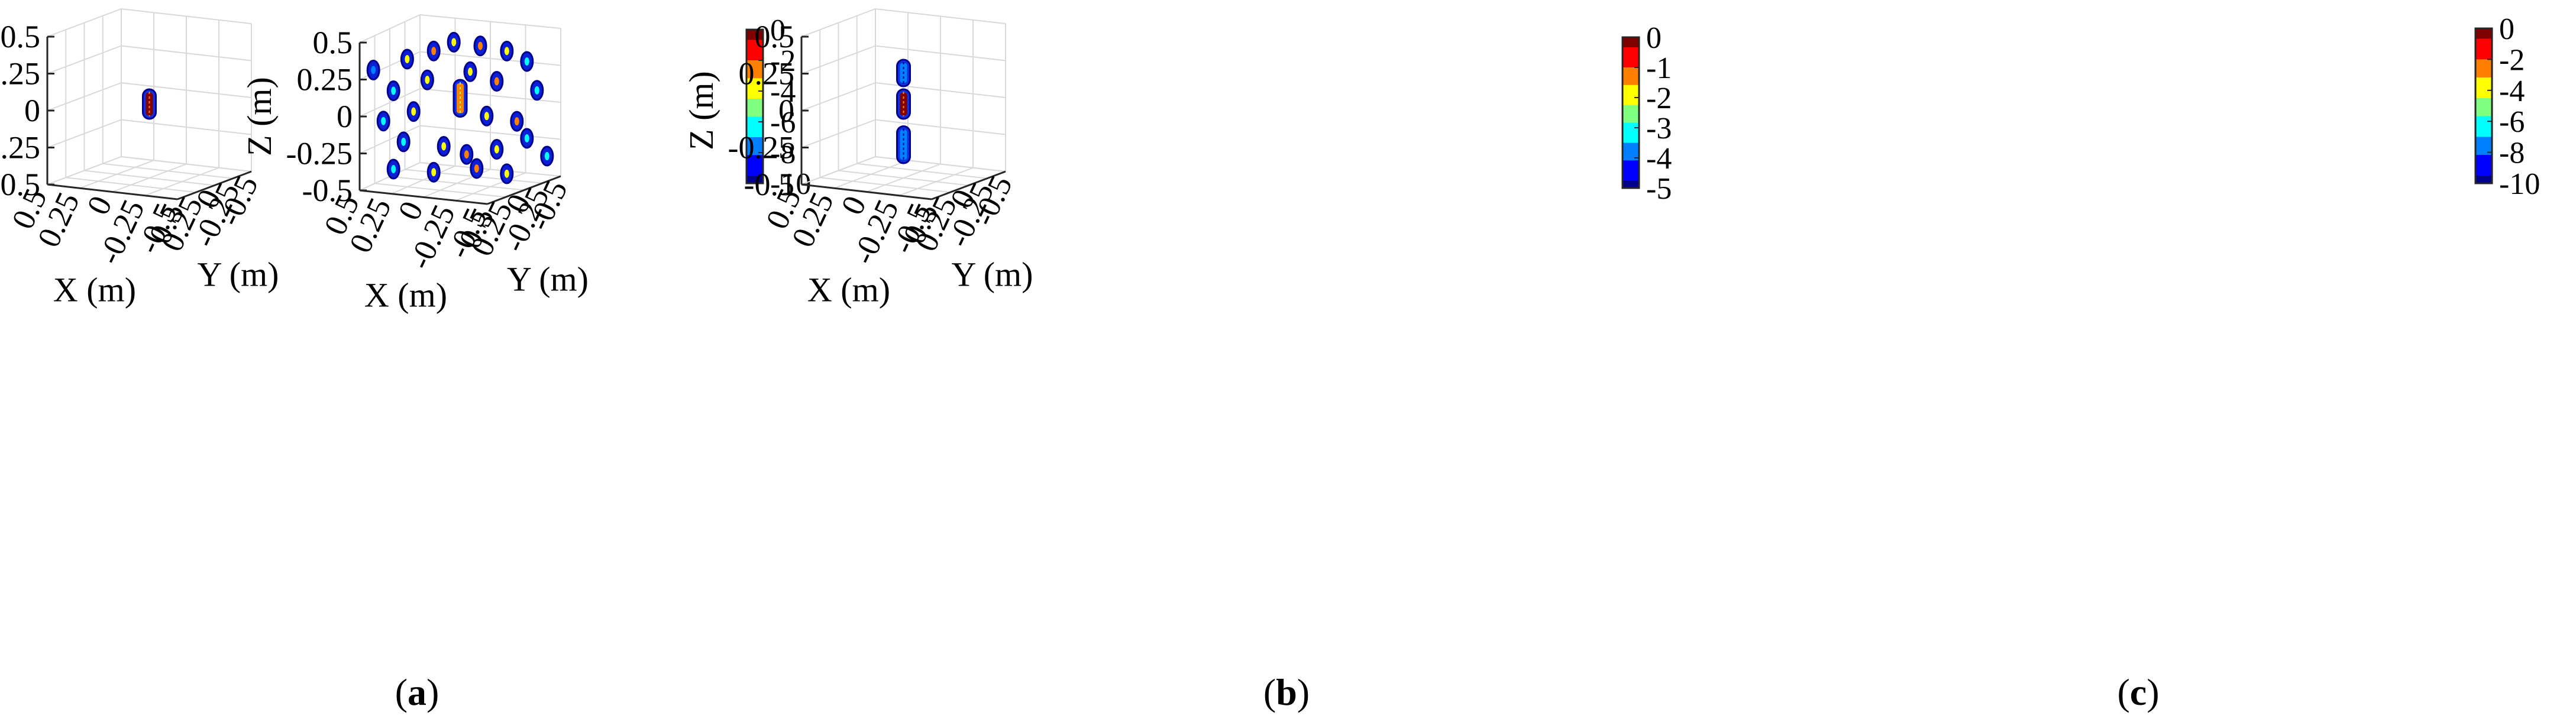  Describe the element at coordinates (149, 104) in the screenshot. I see `target-object-core` at that location.